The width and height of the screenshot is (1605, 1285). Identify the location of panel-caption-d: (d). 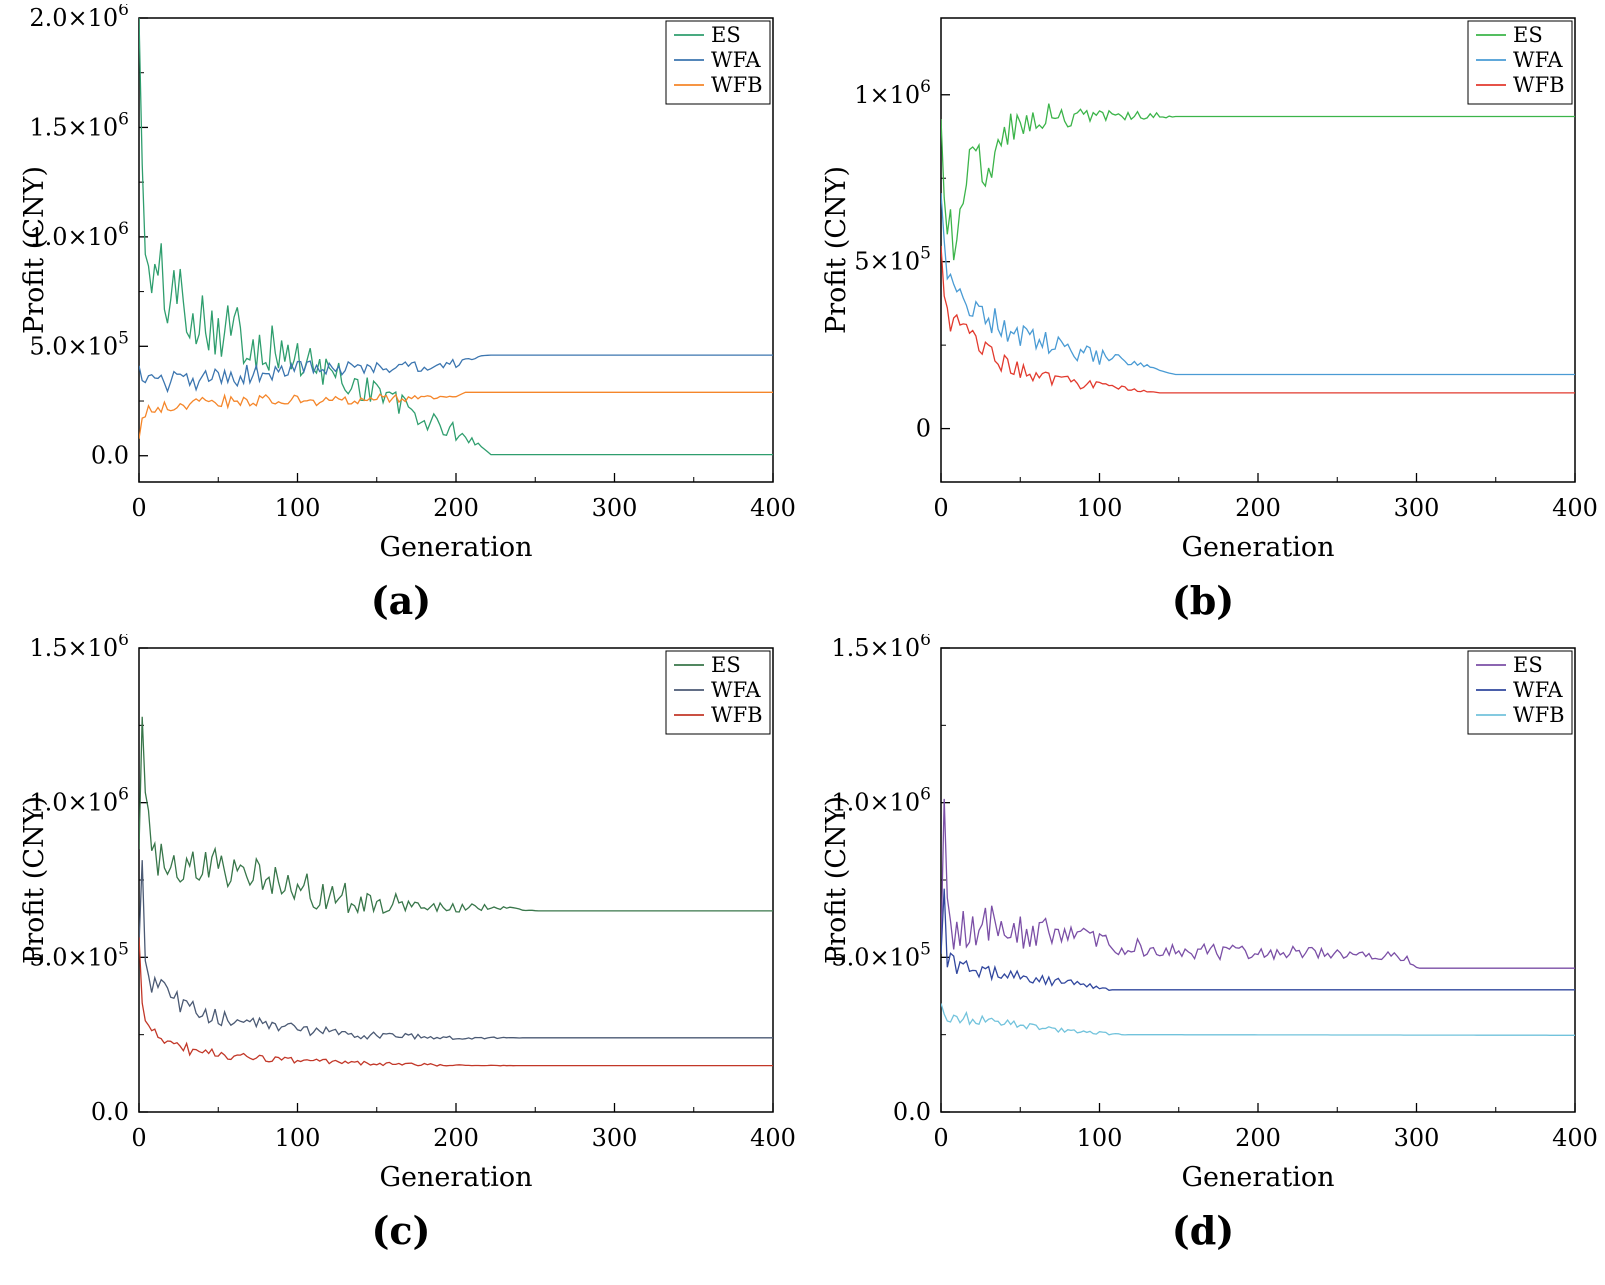
(1203, 1230).